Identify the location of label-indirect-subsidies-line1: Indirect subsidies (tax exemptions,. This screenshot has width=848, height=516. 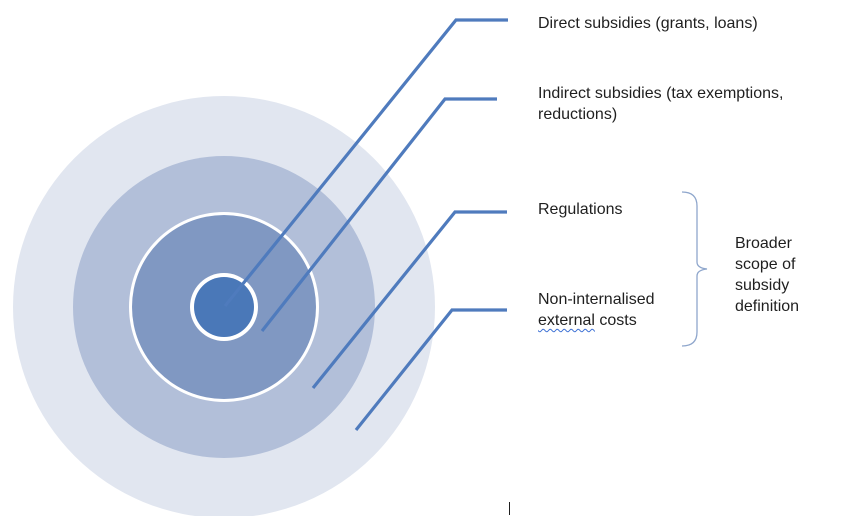
(661, 93).